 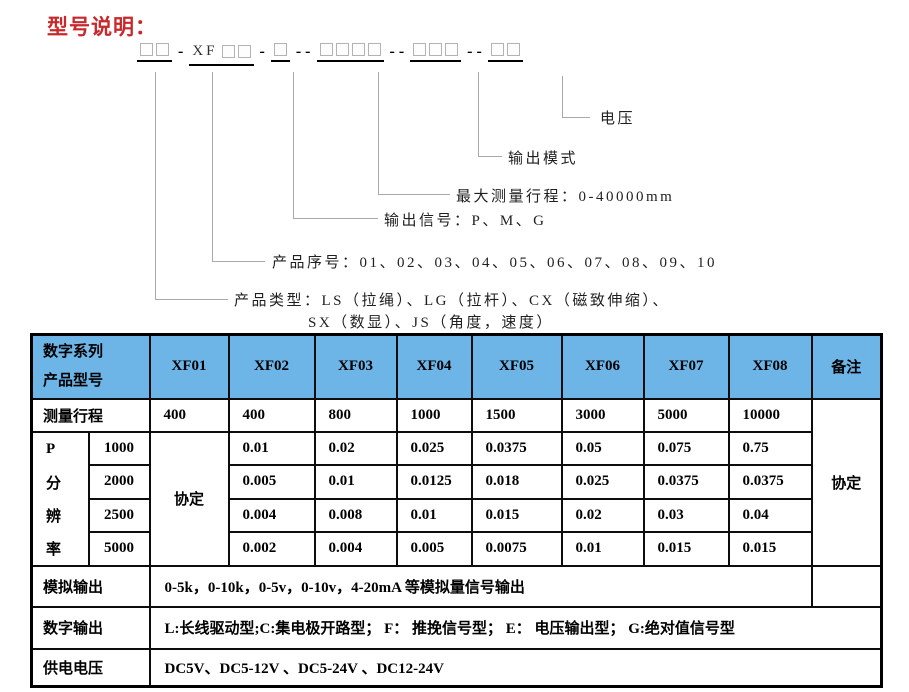 I want to click on table-cell: 3000, so click(x=602, y=415).